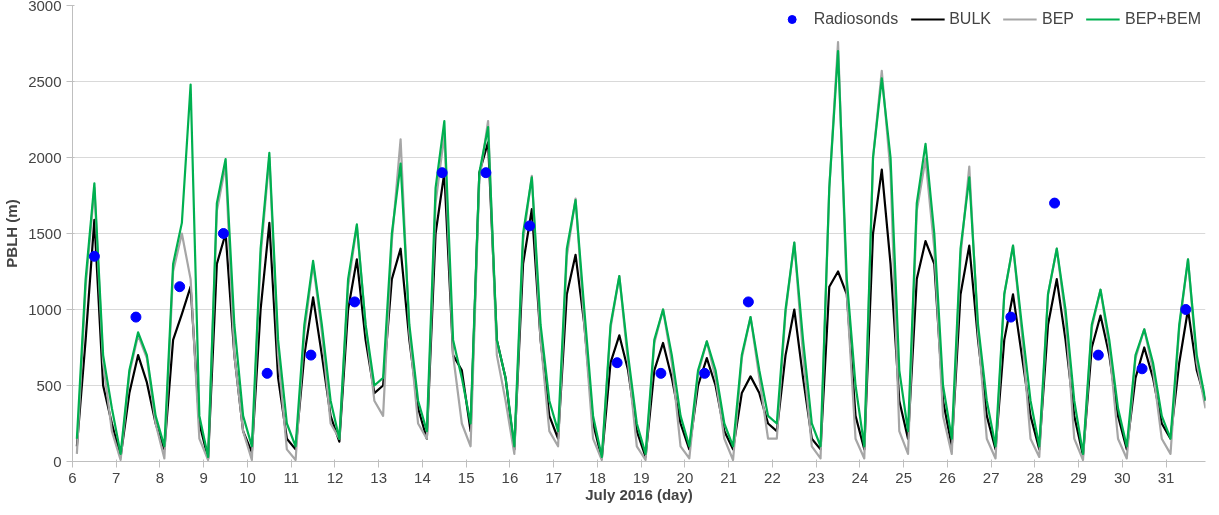 Image resolution: width=1219 pixels, height=515 pixels. I want to click on x-tick-label: 9, so click(203, 477).